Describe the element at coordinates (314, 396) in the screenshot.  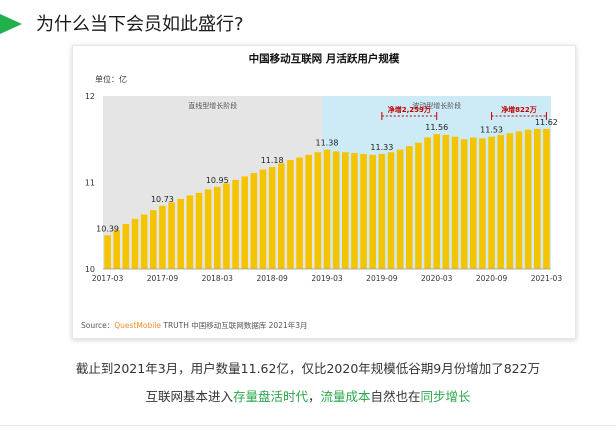
I see `caption-text: ，` at that location.